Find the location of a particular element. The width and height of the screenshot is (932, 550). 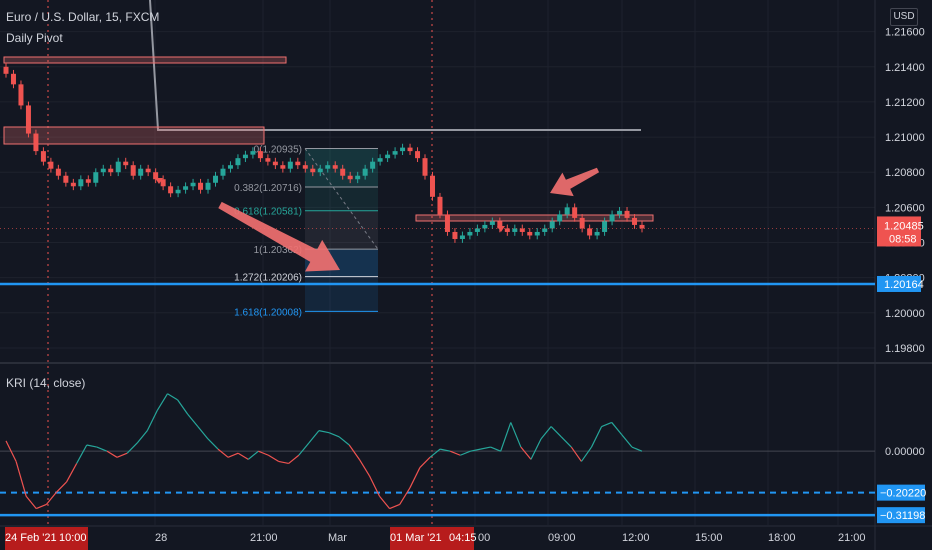

pivot-zone-lower is located at coordinates (134, 135).